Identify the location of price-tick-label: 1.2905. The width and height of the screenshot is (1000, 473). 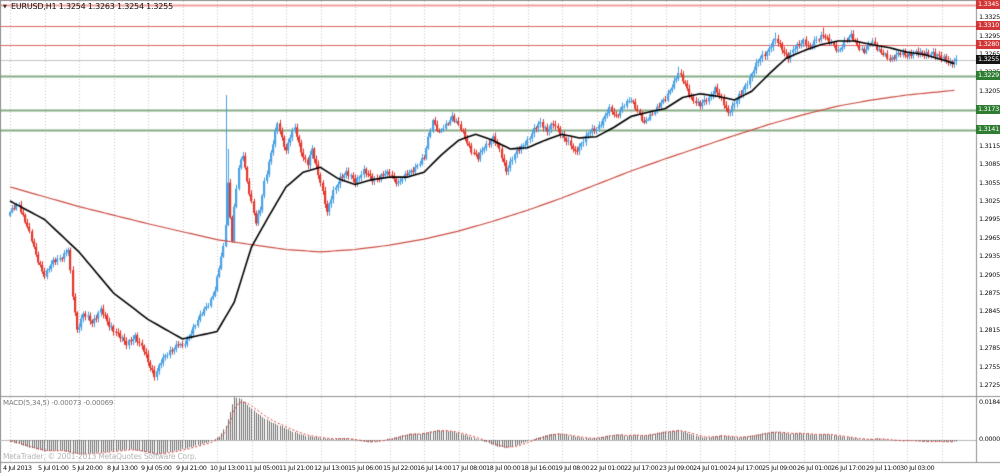
(989, 274).